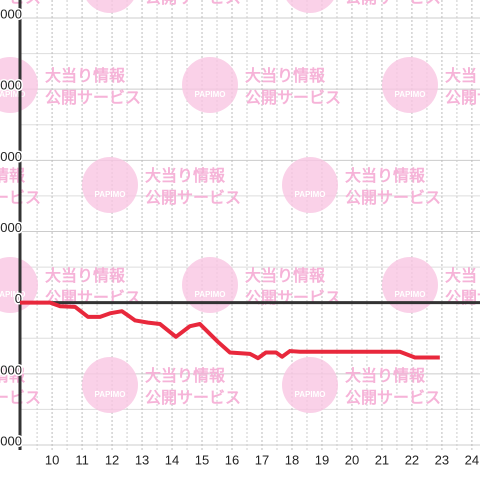 The image size is (480, 480). I want to click on x-tick-label: 23, so click(442, 459).